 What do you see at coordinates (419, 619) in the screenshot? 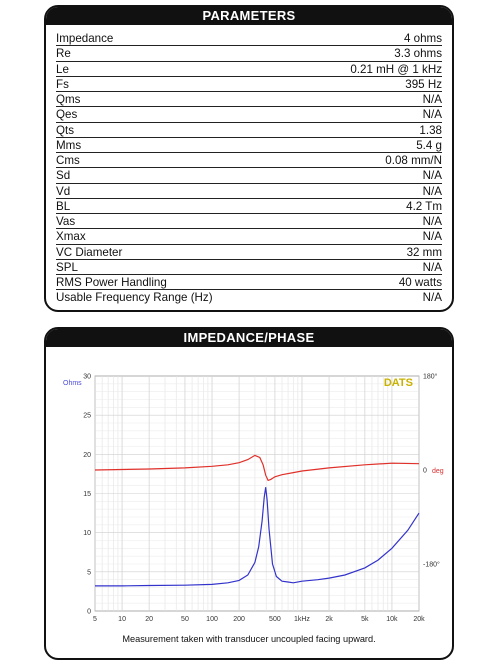
I see `x-tick-label: 20k` at bounding box center [419, 619].